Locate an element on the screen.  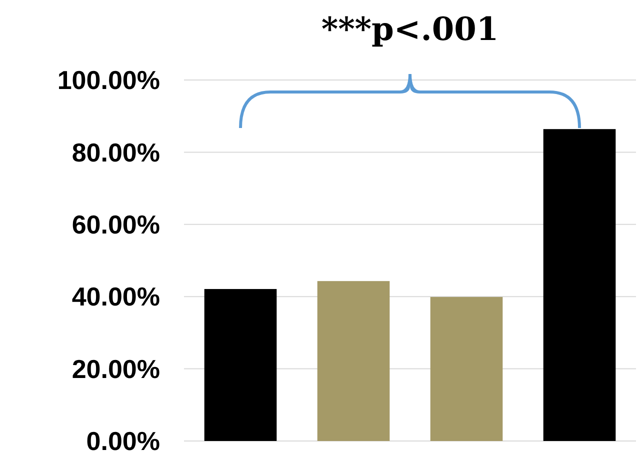
y-tick-label: 100.00% is located at coordinates (108, 80).